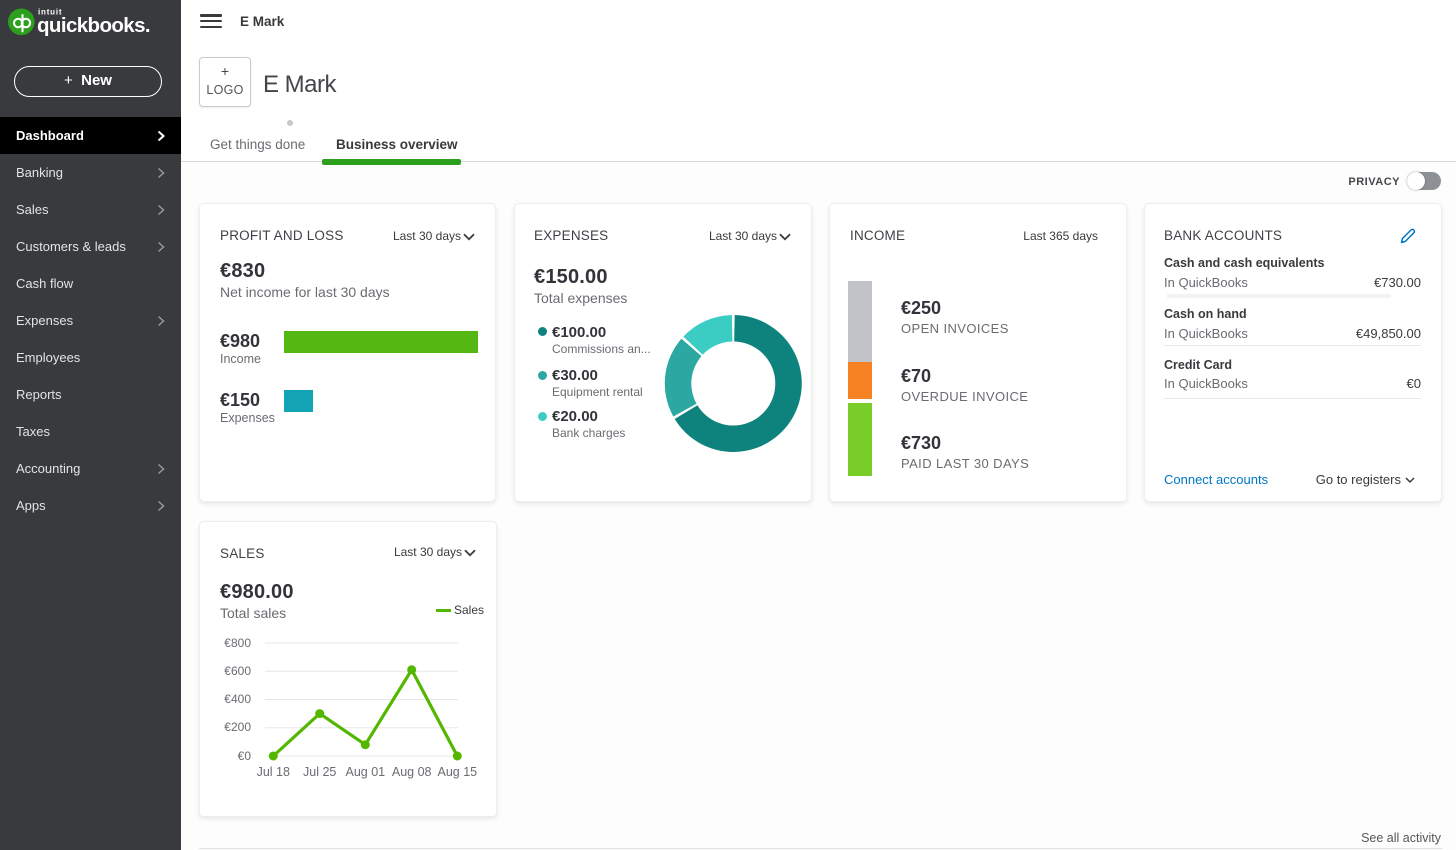  I want to click on svg-text: €800, so click(237, 643).